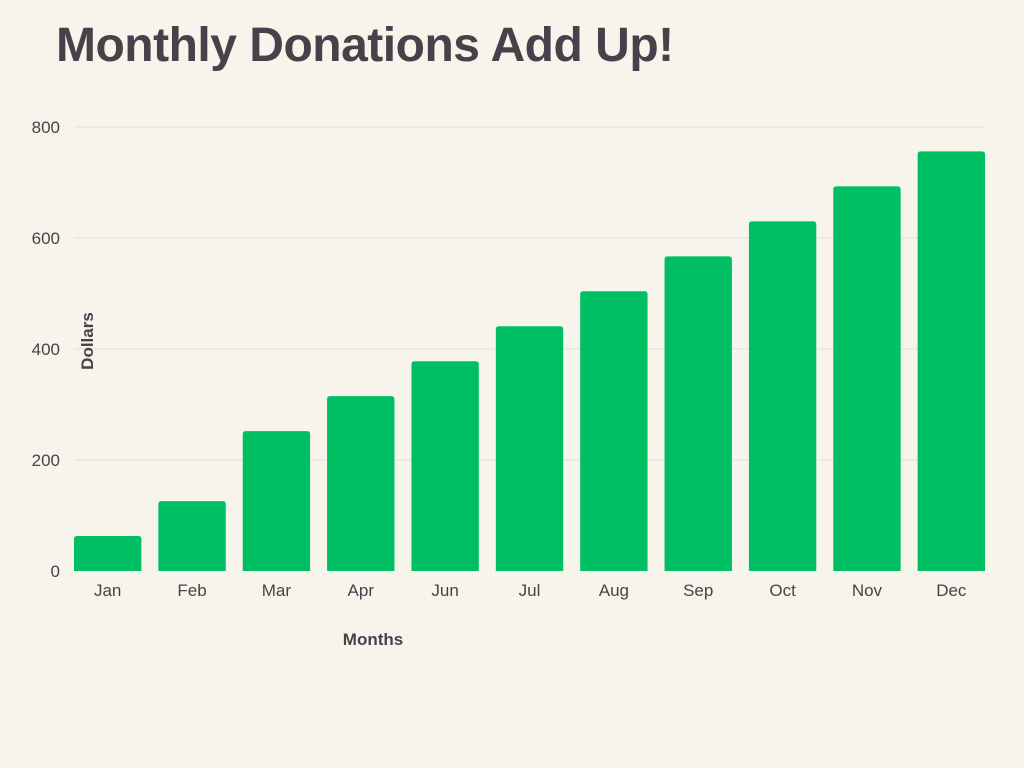 The image size is (1024, 768). I want to click on y-tick-label: 0, so click(55, 571).